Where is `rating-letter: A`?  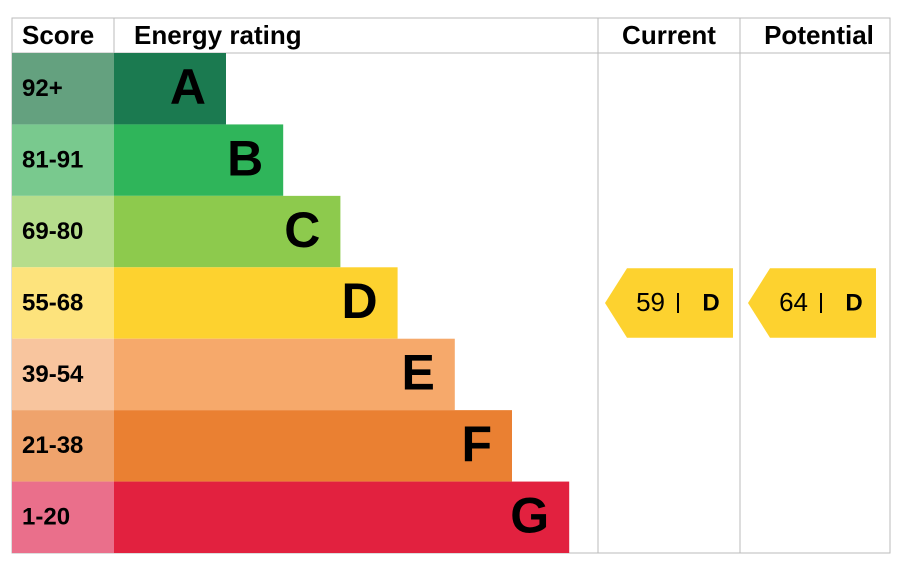
rating-letter: A is located at coordinates (188, 87).